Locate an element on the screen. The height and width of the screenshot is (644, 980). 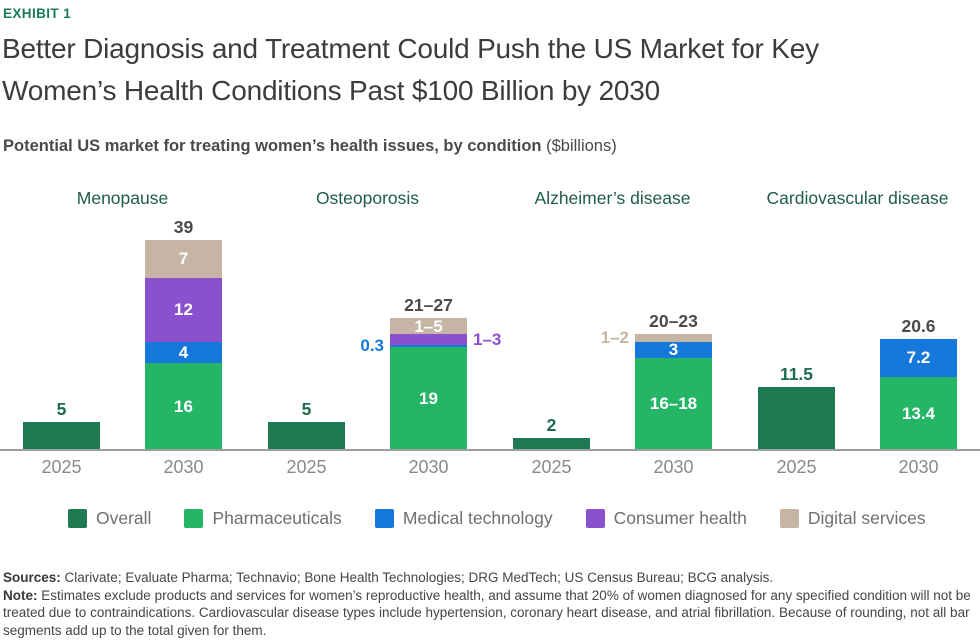
segment-pharma: 16–18 is located at coordinates (673, 403).